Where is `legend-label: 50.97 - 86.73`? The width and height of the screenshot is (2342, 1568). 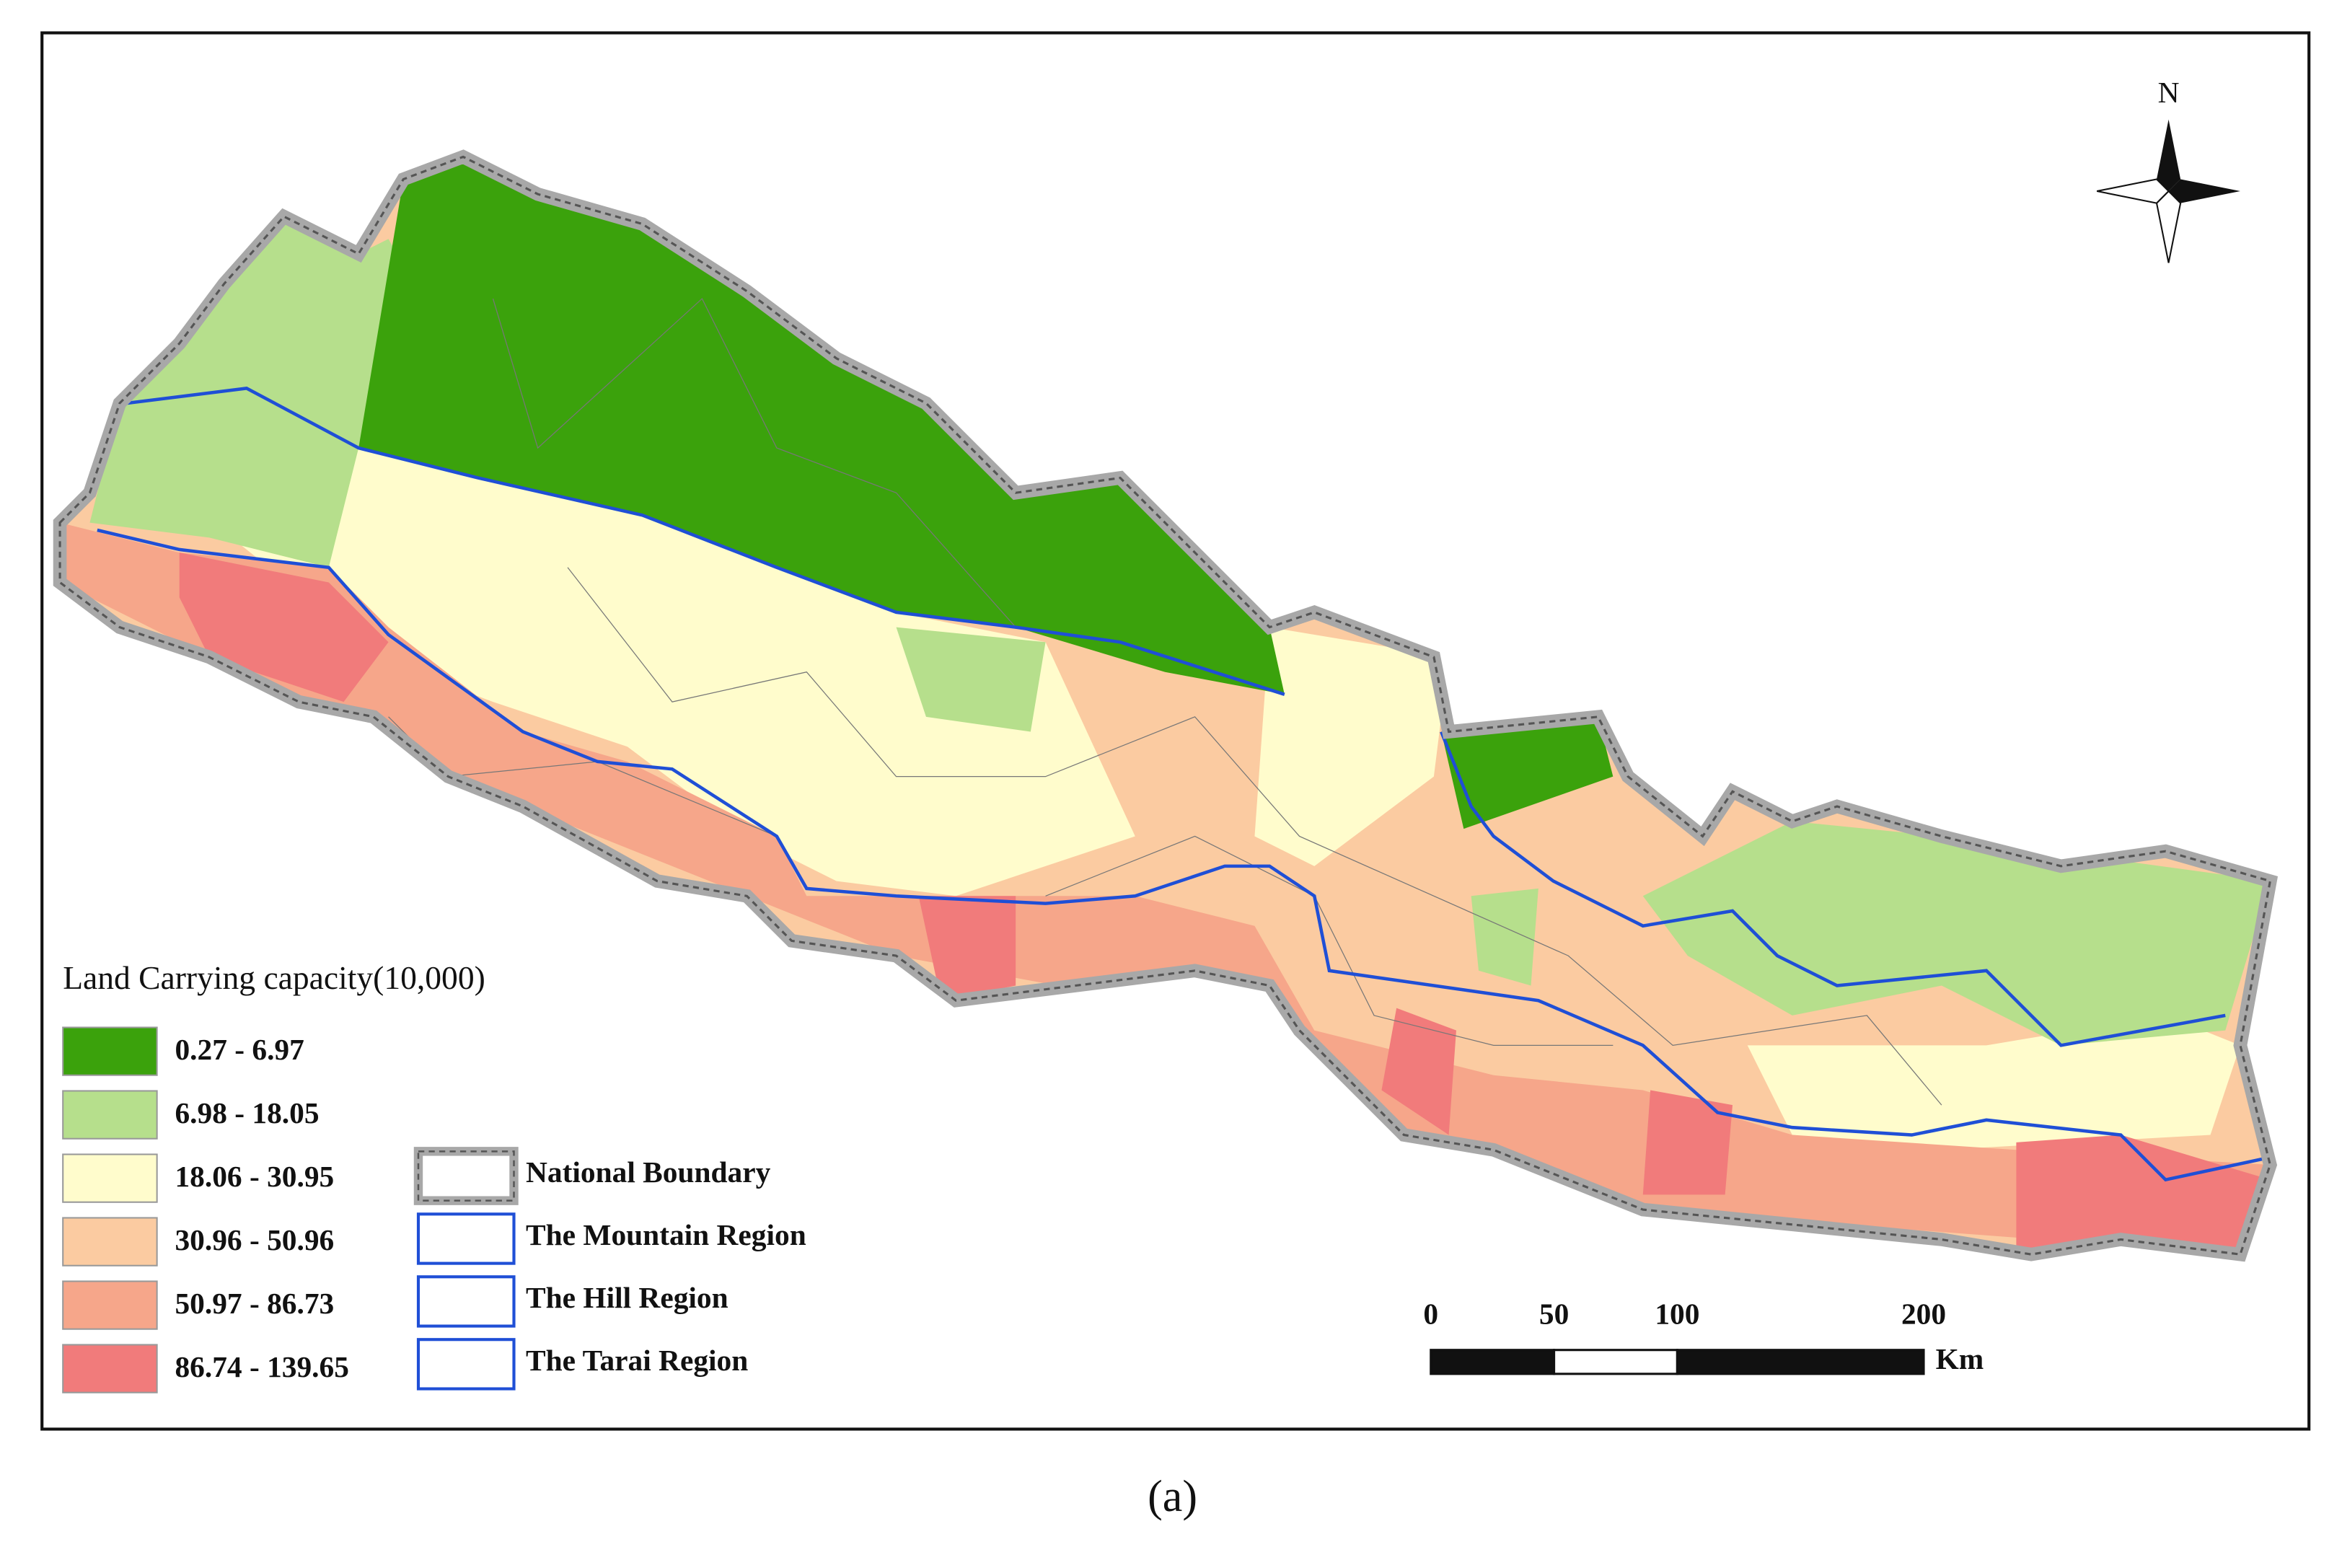
legend-label: 50.97 - 86.73 is located at coordinates (254, 1304).